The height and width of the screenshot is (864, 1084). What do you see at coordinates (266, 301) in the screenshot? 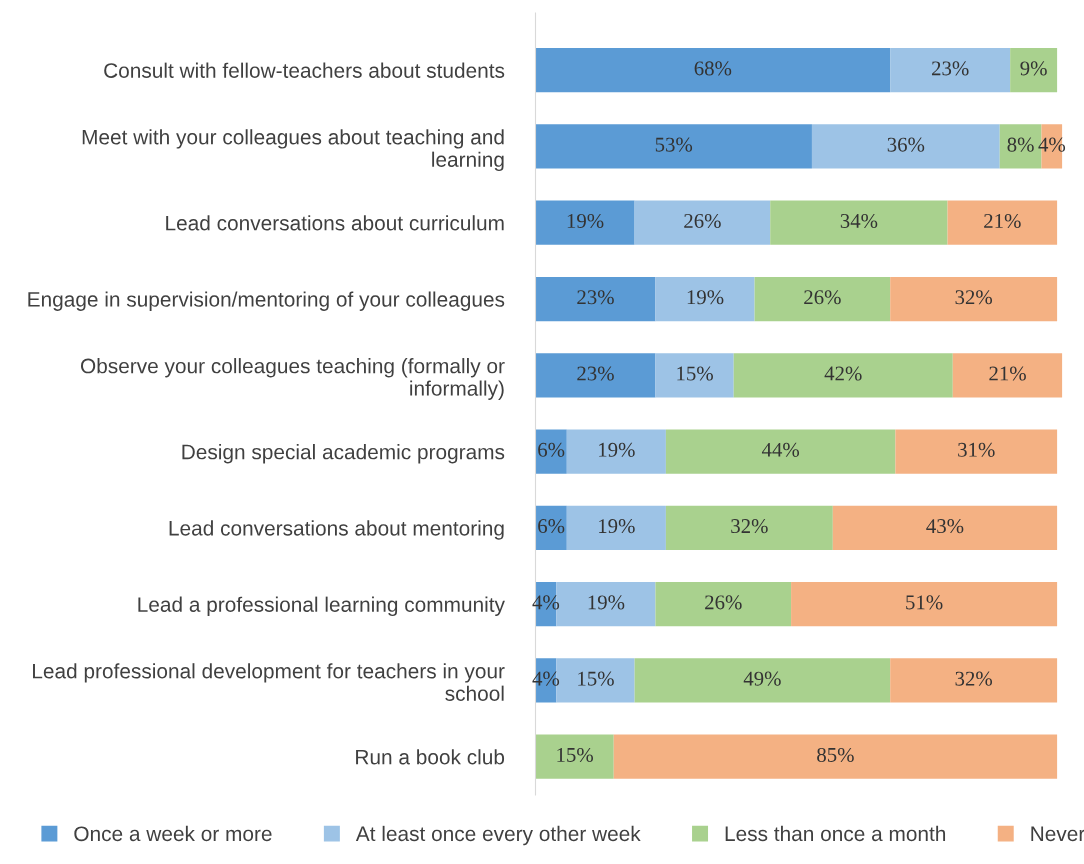
I see `y-tick-label: Engage in supervision/mentoring of your colleagues` at bounding box center [266, 301].